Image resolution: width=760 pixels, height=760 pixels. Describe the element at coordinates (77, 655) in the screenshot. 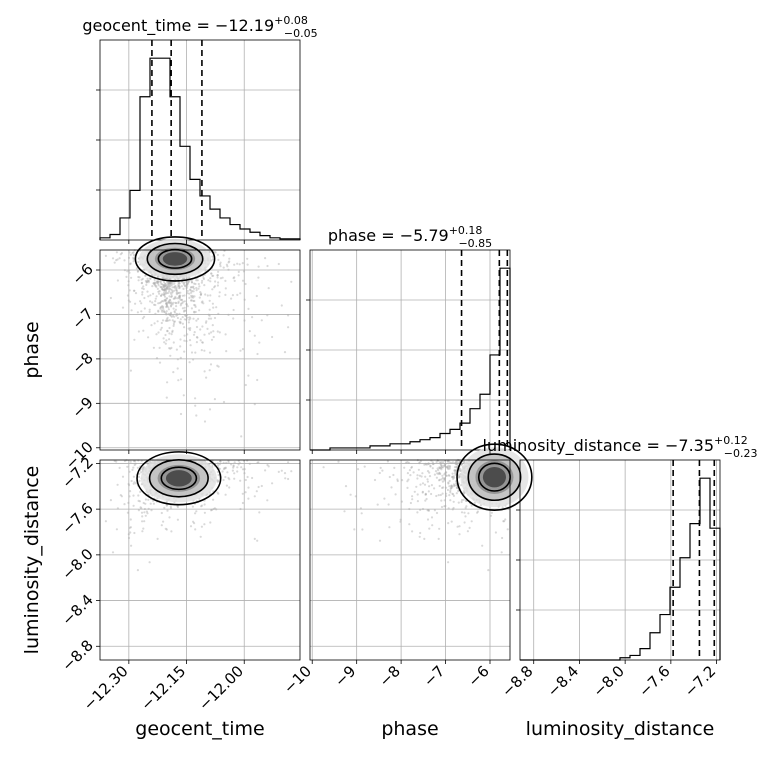

I see `y-tick-label: −8.8` at that location.